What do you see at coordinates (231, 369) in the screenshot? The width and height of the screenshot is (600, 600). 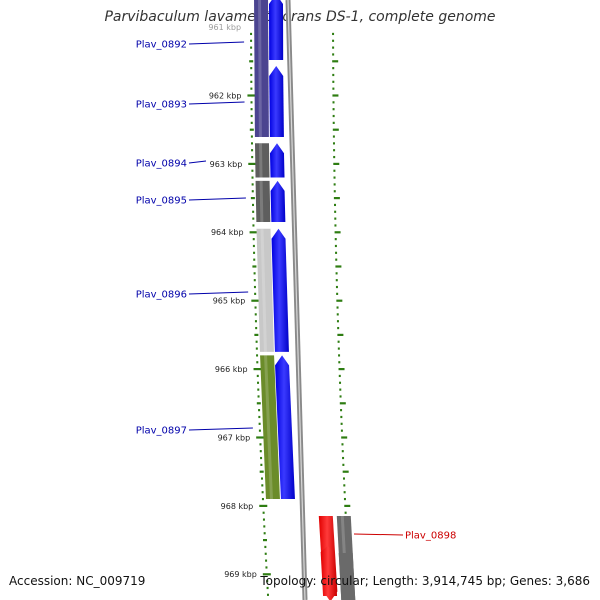 I see `tick-label: 966 kbp` at bounding box center [231, 369].